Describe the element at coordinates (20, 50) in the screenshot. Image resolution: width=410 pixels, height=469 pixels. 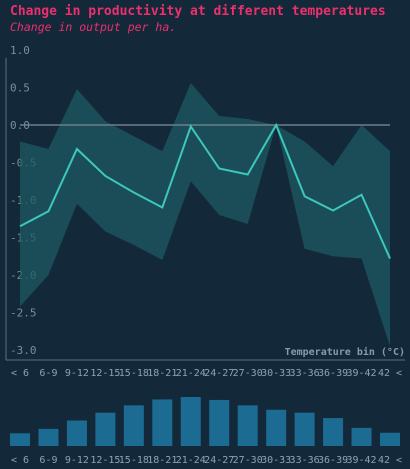
I see `y-tick-label: 1.0` at that location.